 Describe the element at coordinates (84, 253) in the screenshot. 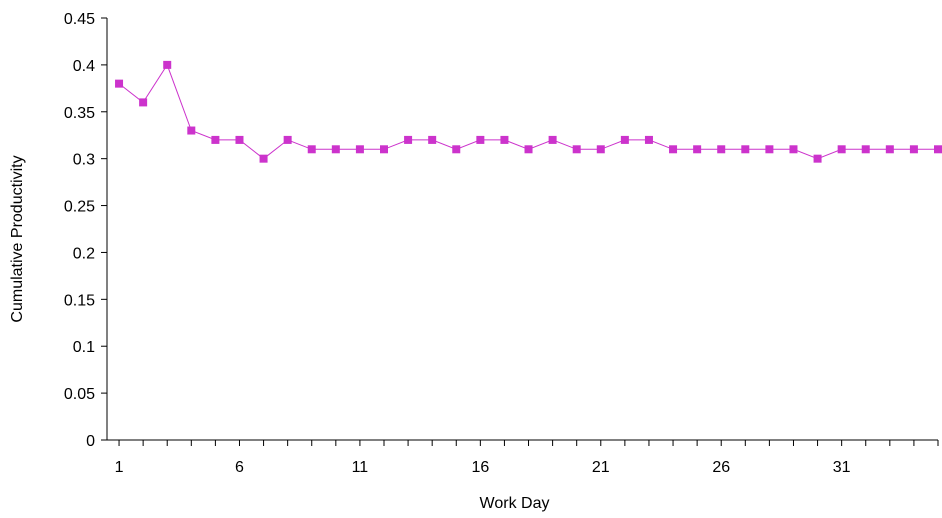

I see `y-tick-label: 0.2` at that location.